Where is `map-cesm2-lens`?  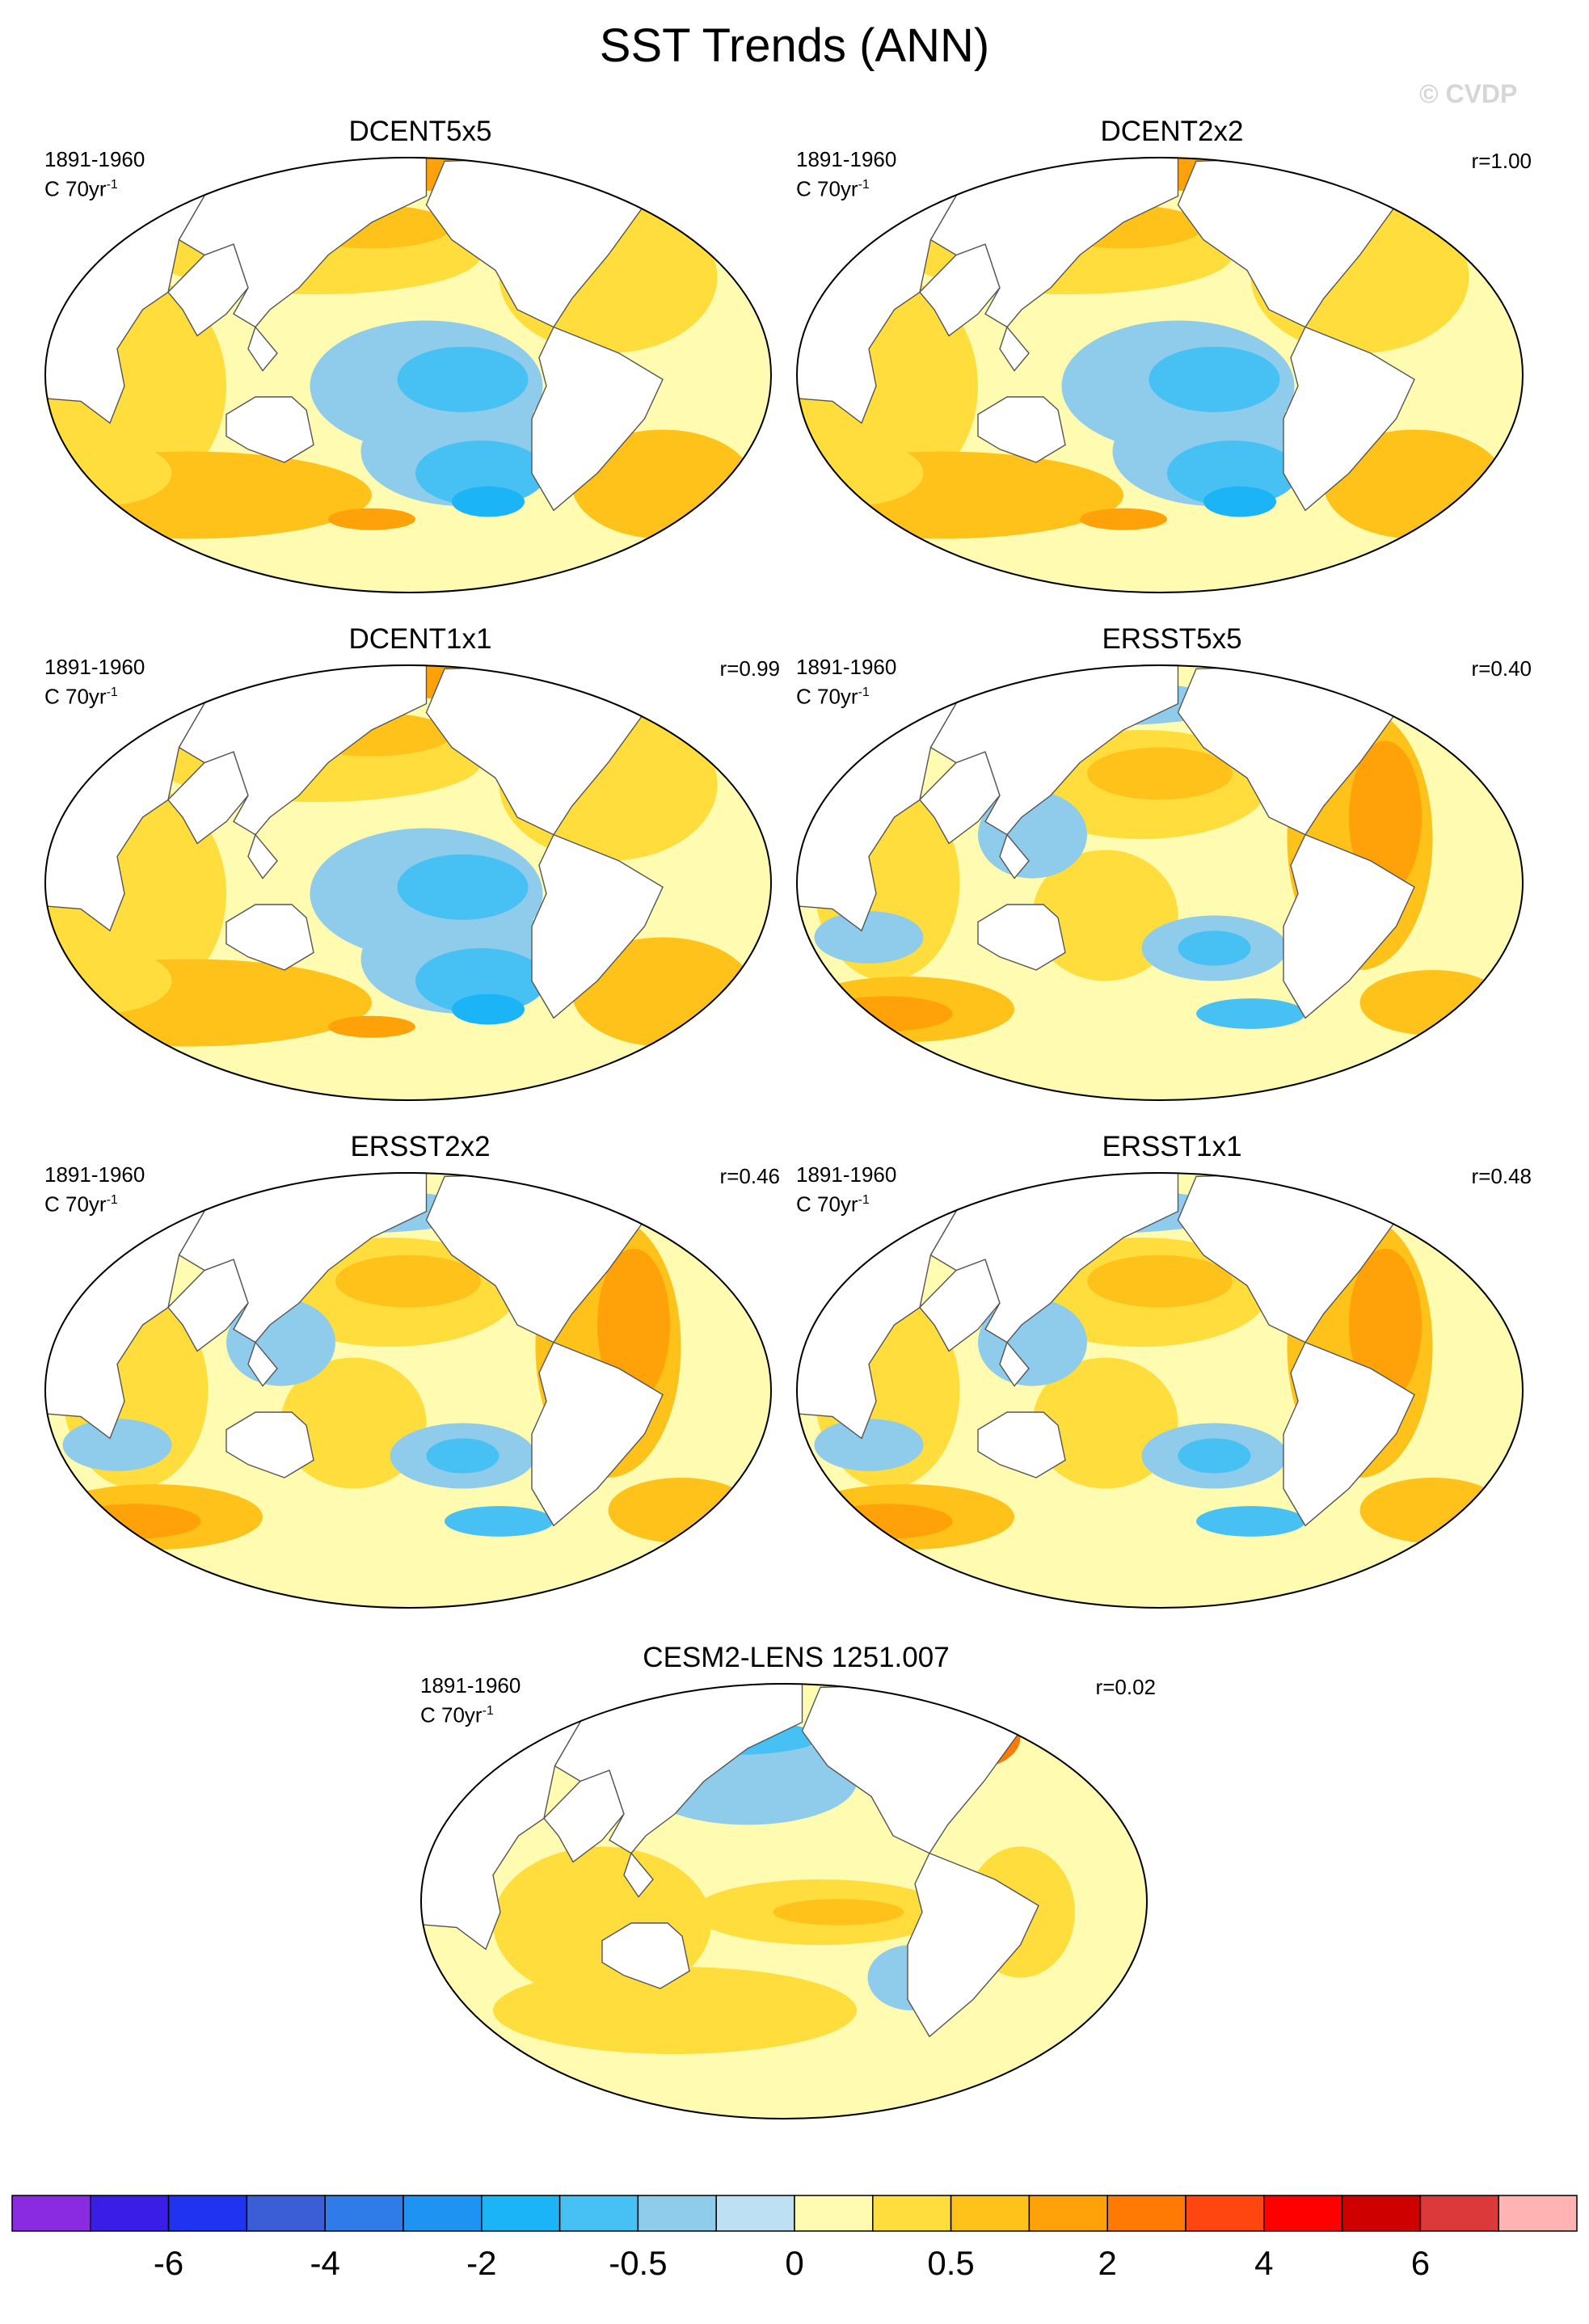 map-cesm2-lens is located at coordinates (784, 1901).